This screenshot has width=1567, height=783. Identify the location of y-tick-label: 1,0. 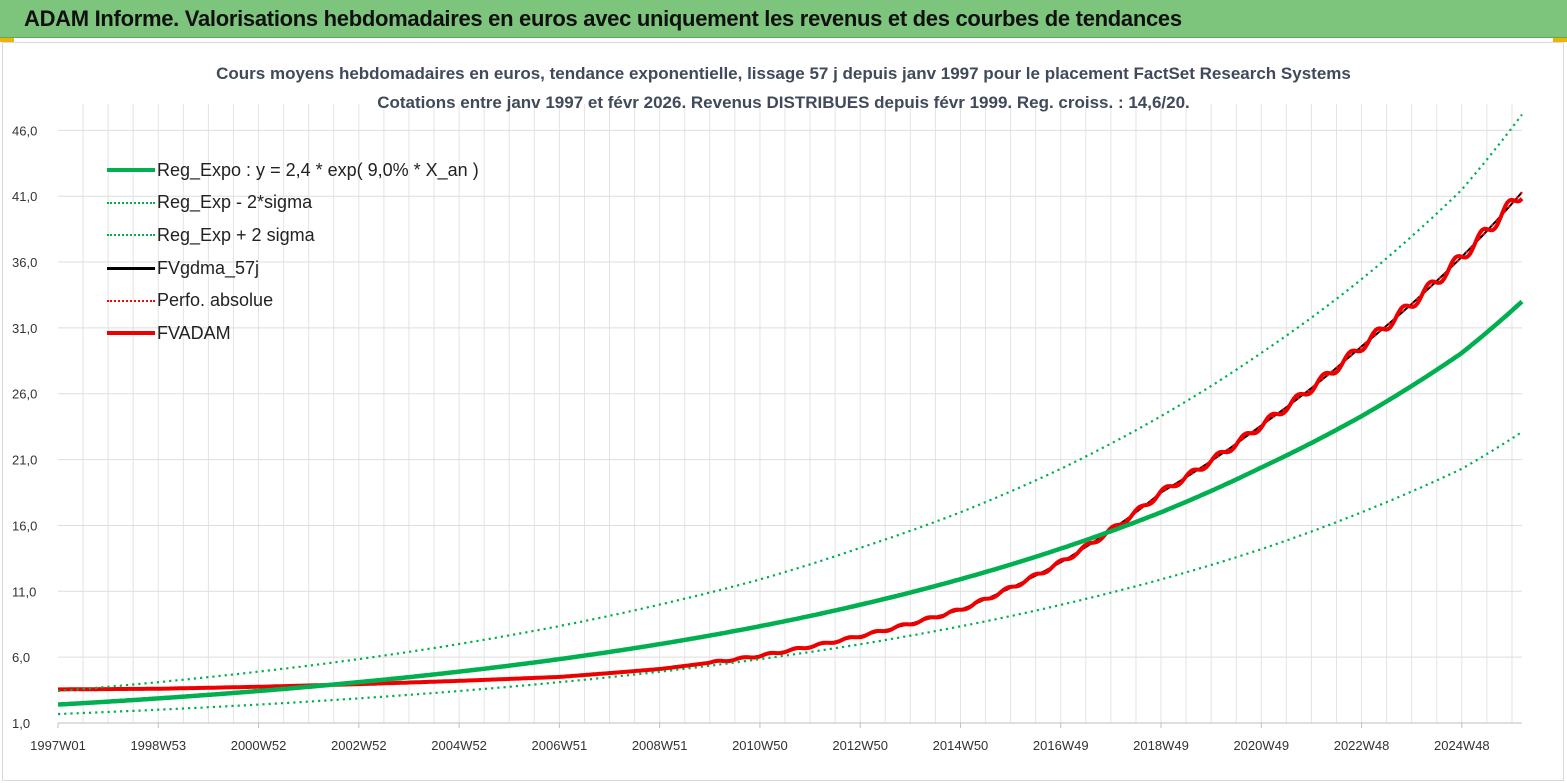
(21, 723).